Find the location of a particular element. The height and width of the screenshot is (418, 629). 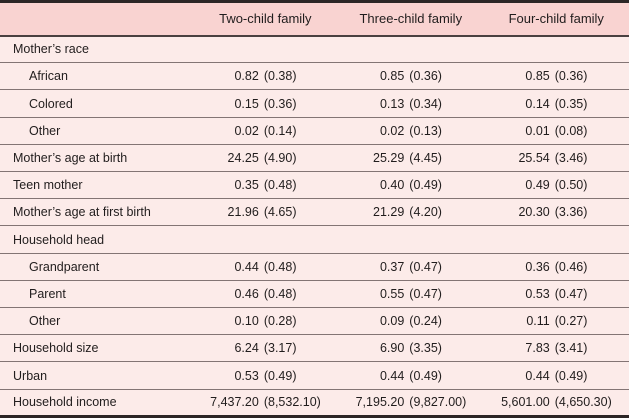

value-cell: 0.53 (0.47) is located at coordinates (556, 294).